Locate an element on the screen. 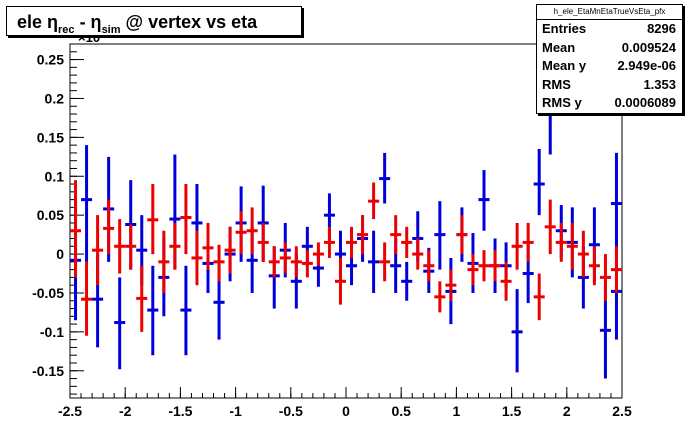 Image resolution: width=692 pixels, height=444 pixels. stats-row-rms-y: RMS y 0.0006089 is located at coordinates (609, 103).